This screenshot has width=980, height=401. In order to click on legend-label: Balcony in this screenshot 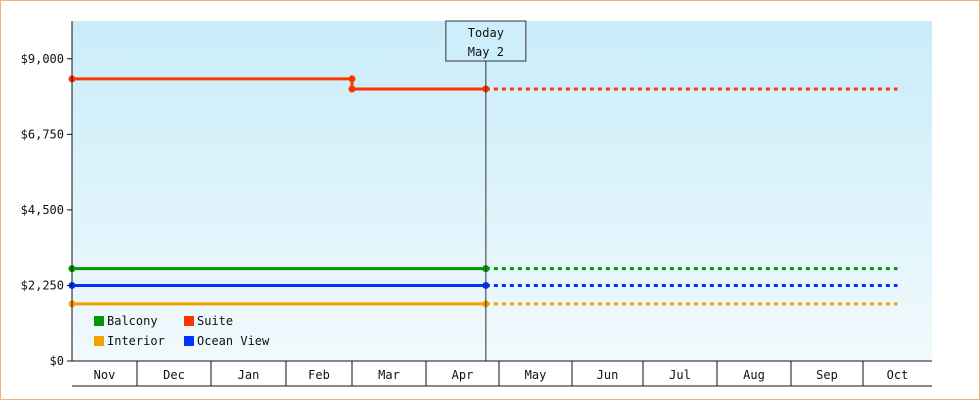, I will do `click(132, 321)`.